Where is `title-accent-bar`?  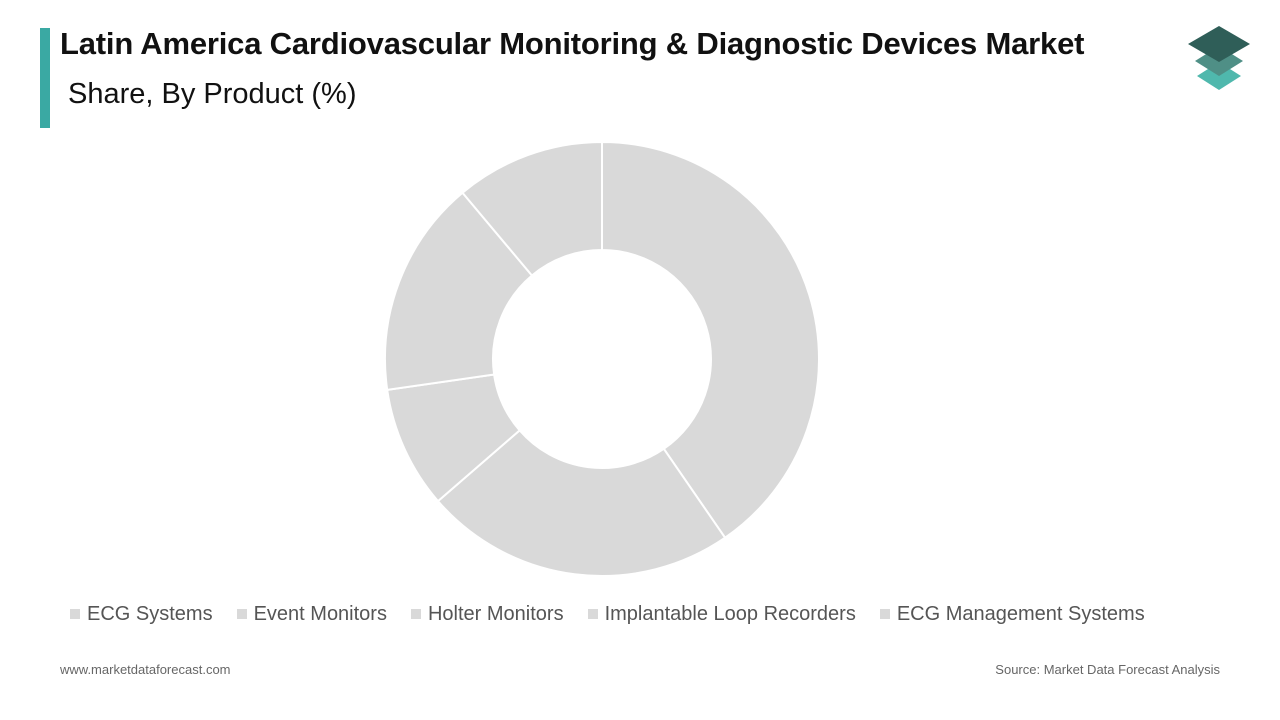
title-accent-bar is located at coordinates (45, 78).